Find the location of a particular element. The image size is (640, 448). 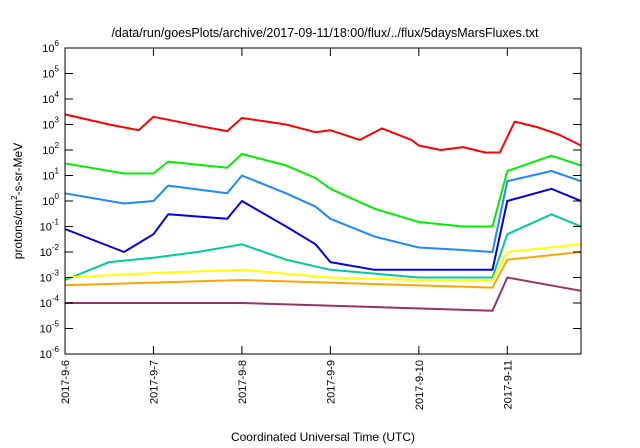

x-tick-label: 2017-9-6 is located at coordinates (66, 382).